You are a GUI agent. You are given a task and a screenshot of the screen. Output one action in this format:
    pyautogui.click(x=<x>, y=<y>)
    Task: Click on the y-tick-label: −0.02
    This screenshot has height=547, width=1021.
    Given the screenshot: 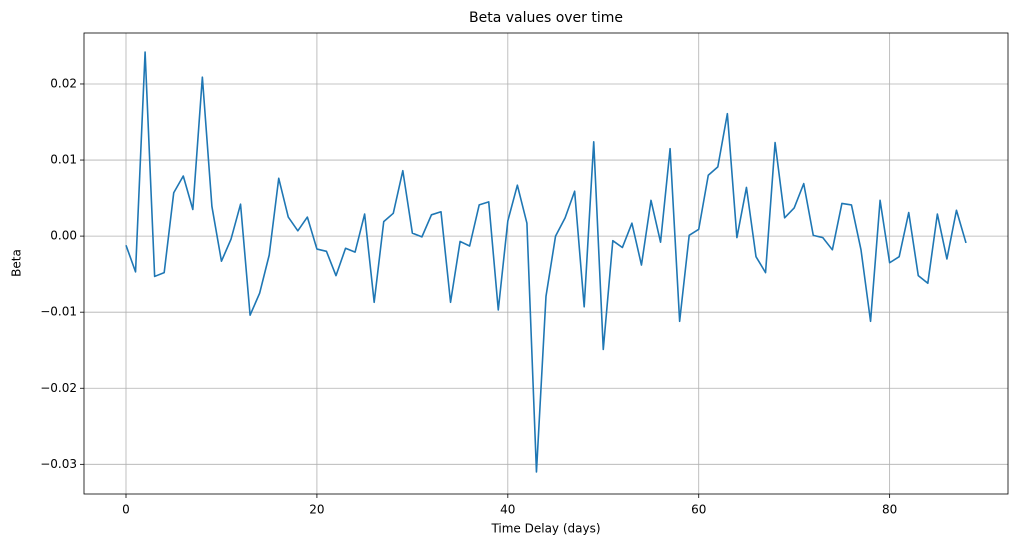 What is the action you would take?
    pyautogui.click(x=58, y=388)
    